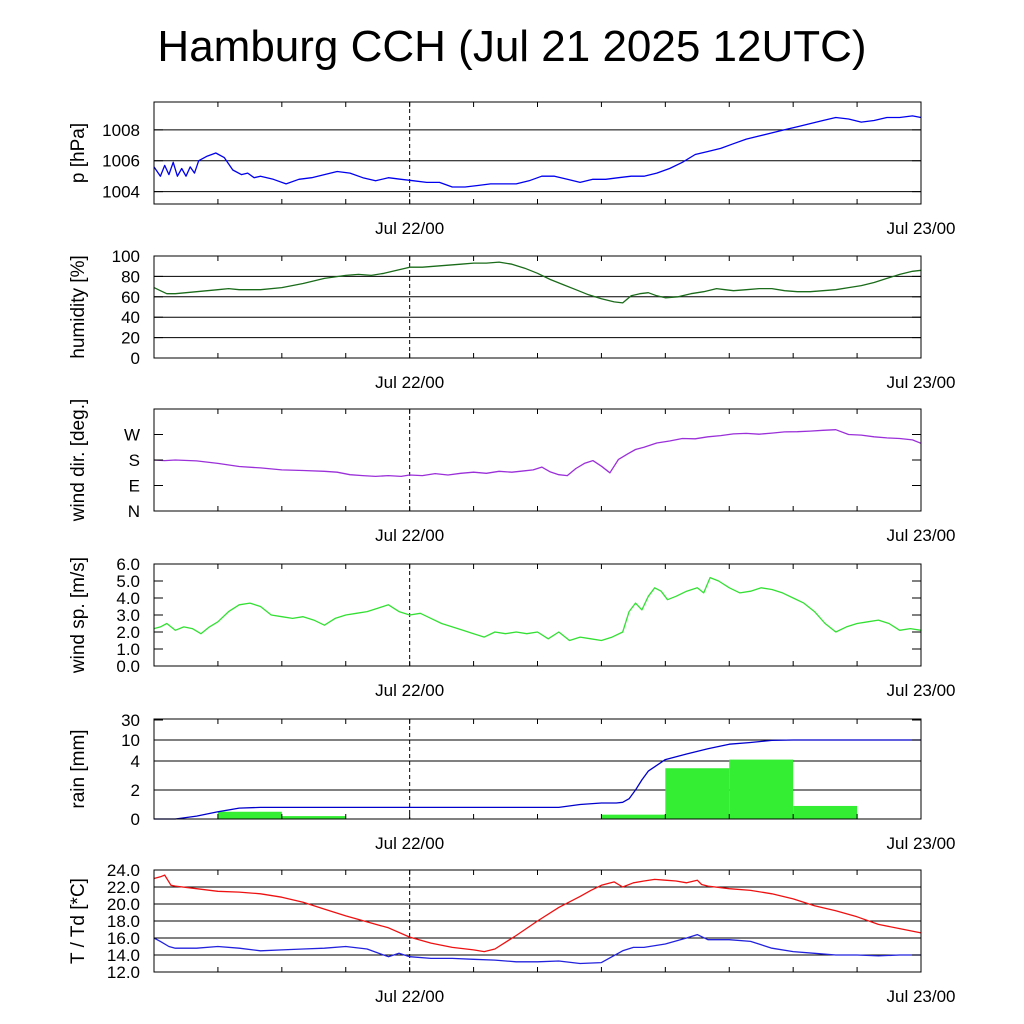  Describe the element at coordinates (128, 581) in the screenshot. I see `wind-speed-ytick-label: 5.0` at that location.